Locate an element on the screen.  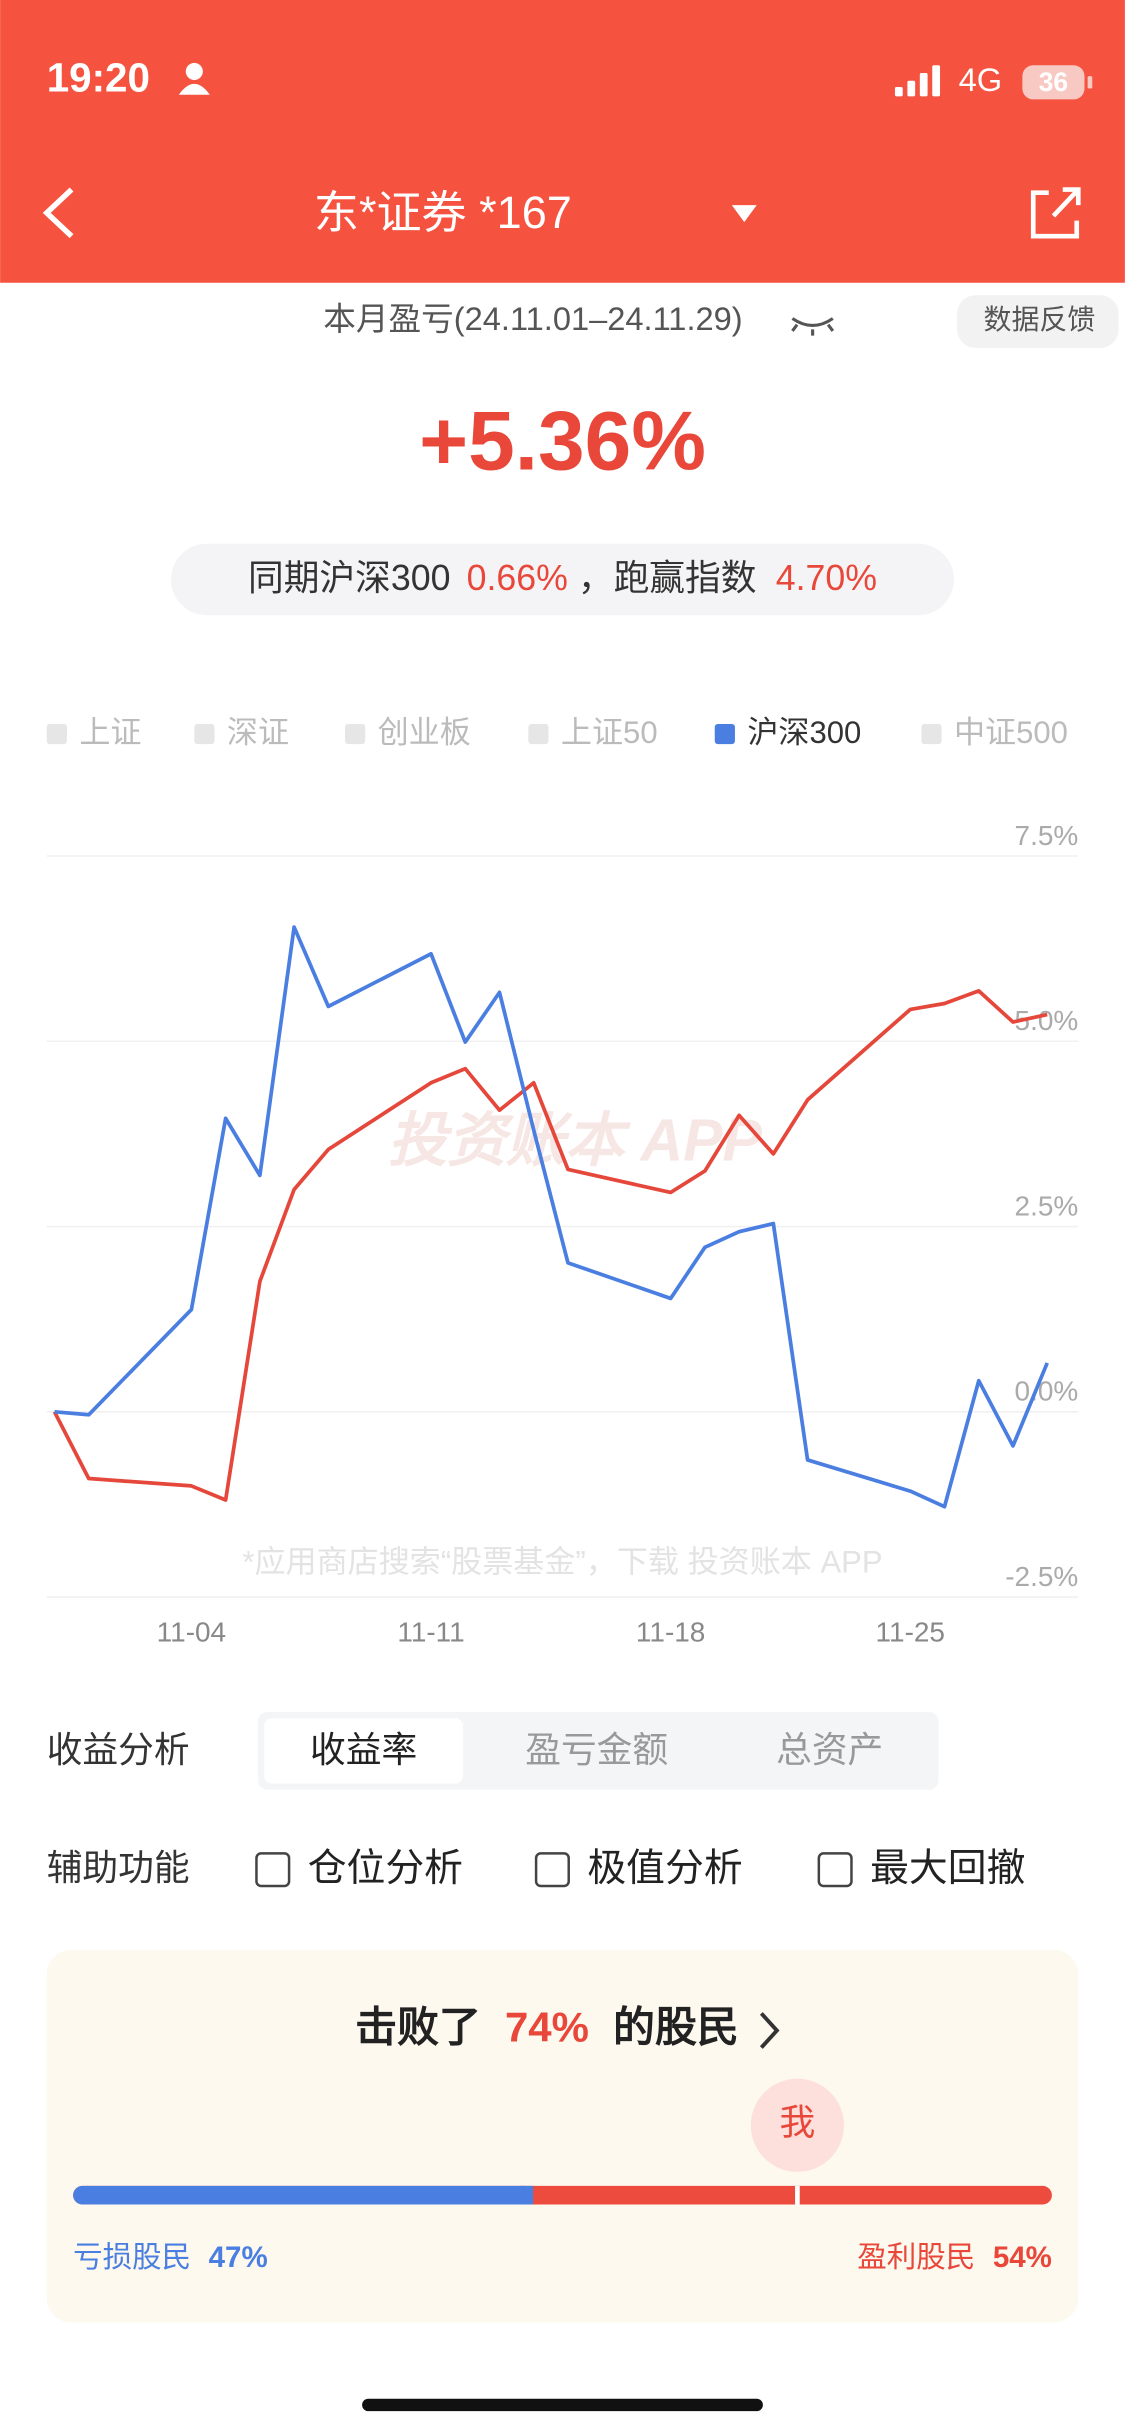
analysis-label: 收益分析 is located at coordinates (118, 1750).